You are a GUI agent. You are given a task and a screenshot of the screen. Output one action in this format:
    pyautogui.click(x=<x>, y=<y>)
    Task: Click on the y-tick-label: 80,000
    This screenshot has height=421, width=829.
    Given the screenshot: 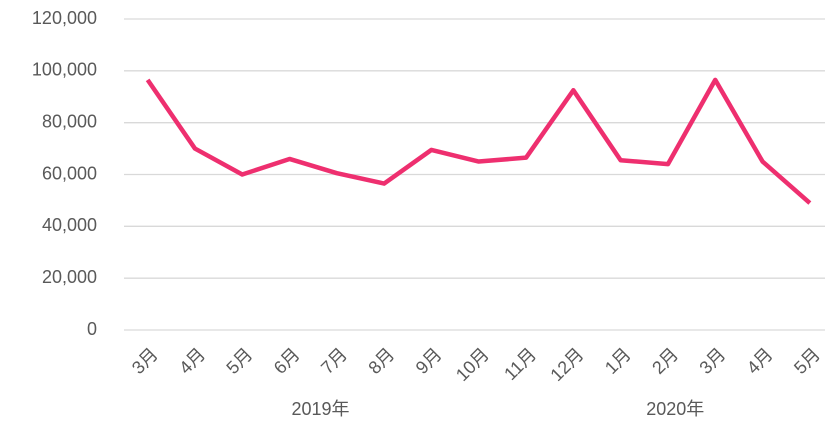 What is the action you would take?
    pyautogui.click(x=69, y=121)
    